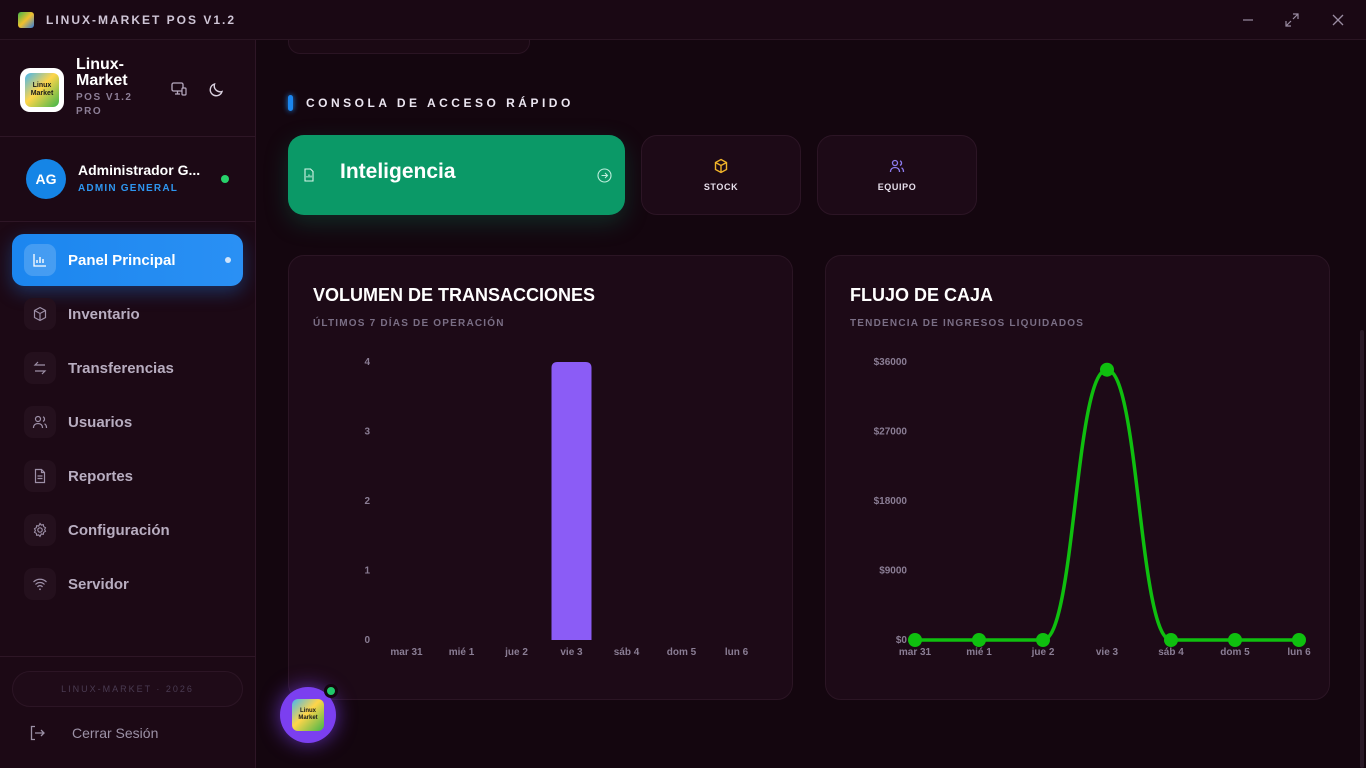 Image resolution: width=1366 pixels, height=768 pixels. What do you see at coordinates (897, 175) in the screenshot?
I see `quick-access-equipo-button: EQUIPO` at bounding box center [897, 175].